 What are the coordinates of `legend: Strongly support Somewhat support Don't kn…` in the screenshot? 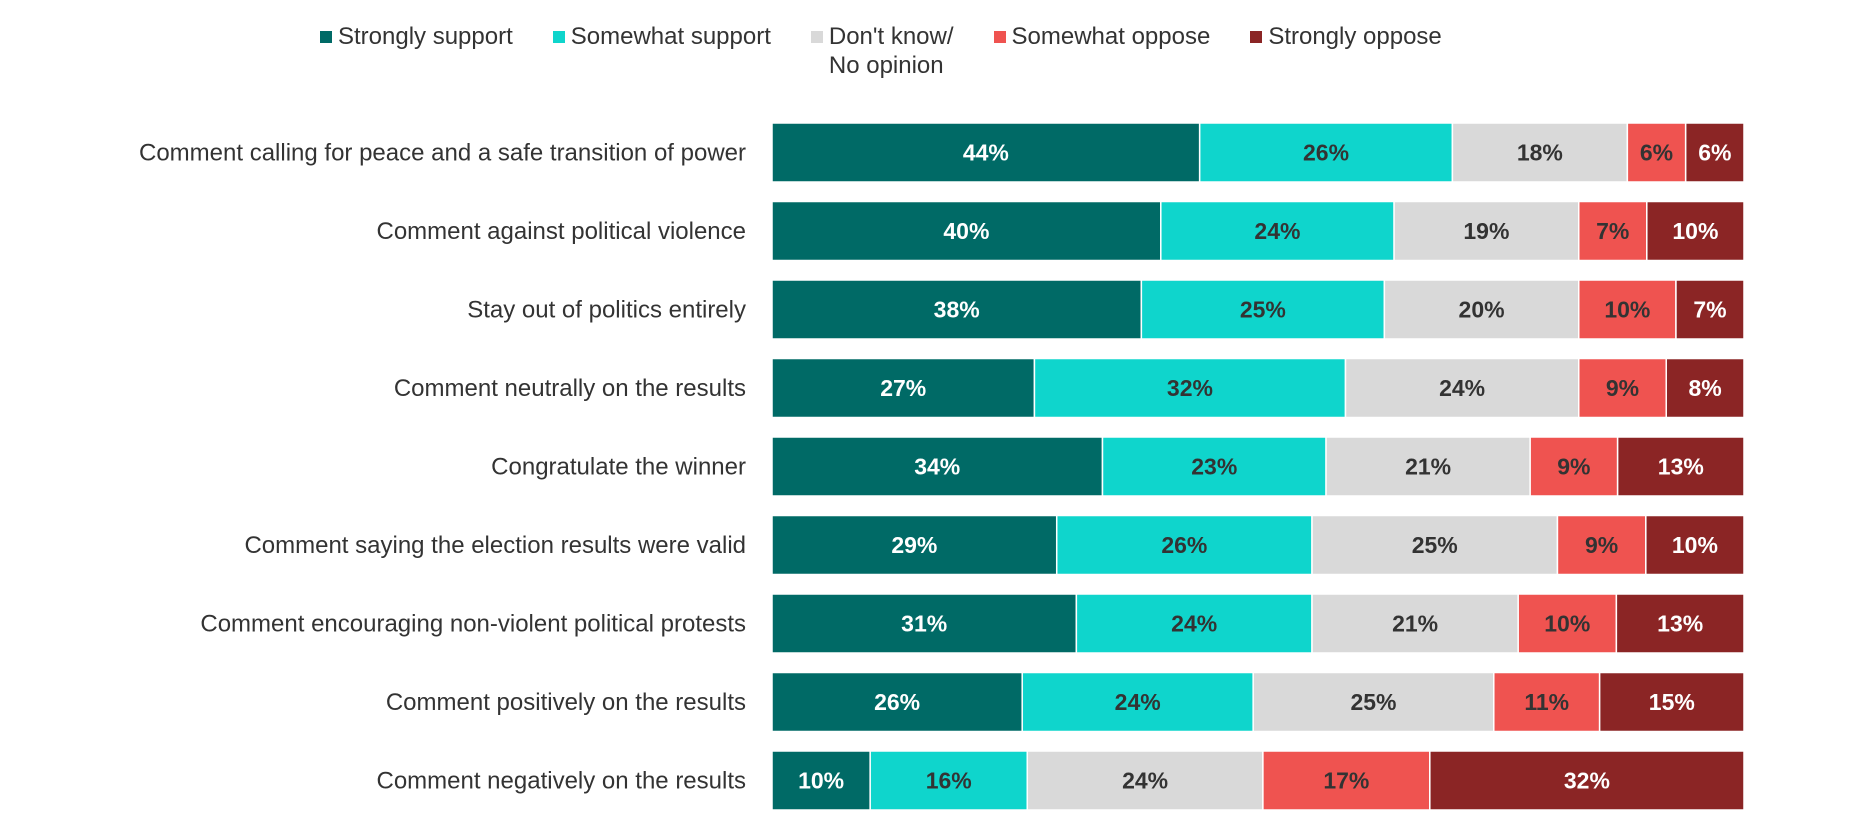 It's located at (901, 51).